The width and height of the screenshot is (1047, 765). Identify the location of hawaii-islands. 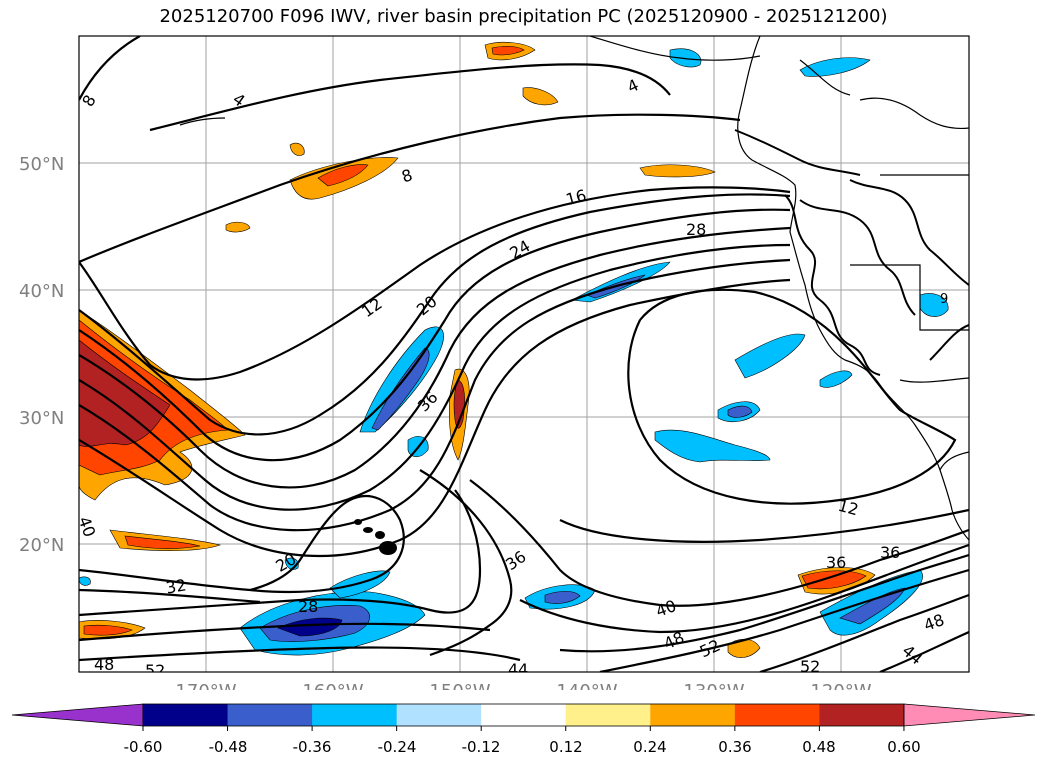
(375, 537).